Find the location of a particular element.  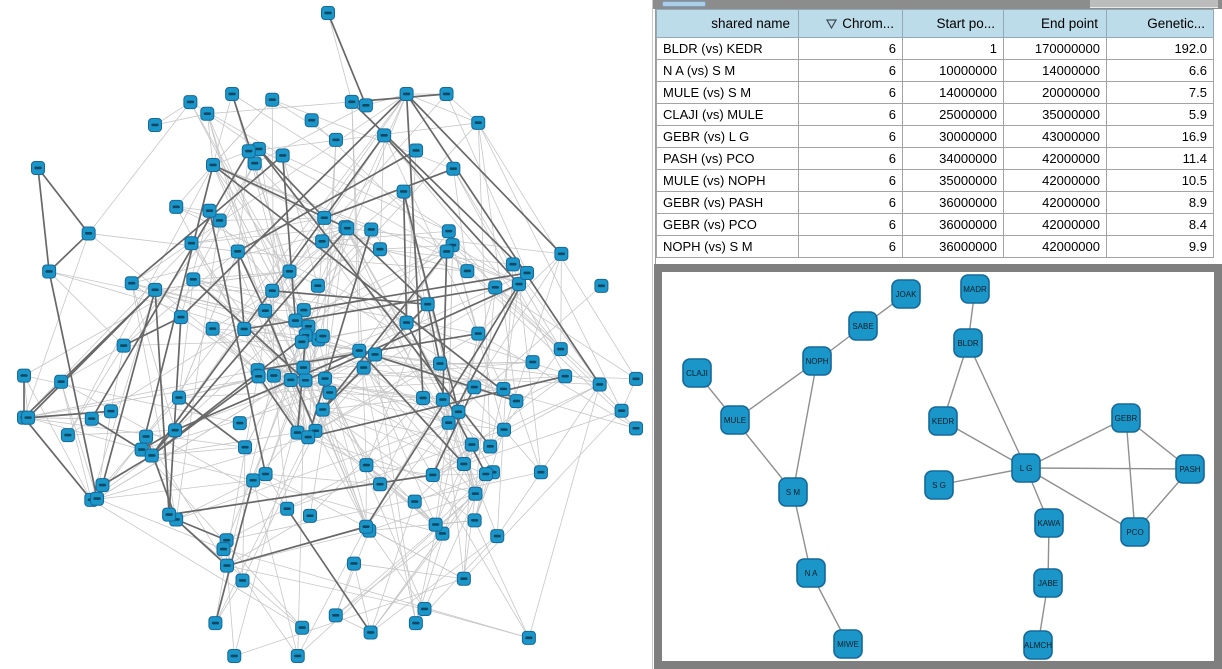

network-node-JOAK: JOAK is located at coordinates (906, 294).